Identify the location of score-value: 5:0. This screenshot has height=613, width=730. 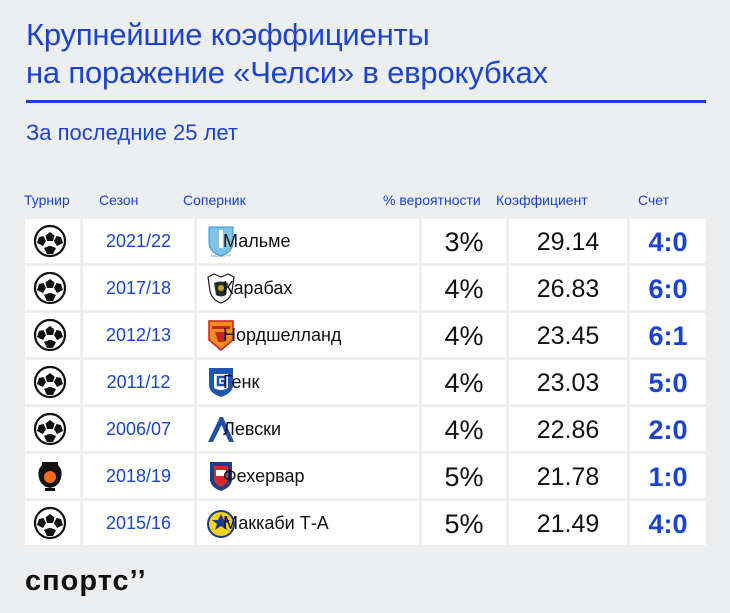
(668, 383).